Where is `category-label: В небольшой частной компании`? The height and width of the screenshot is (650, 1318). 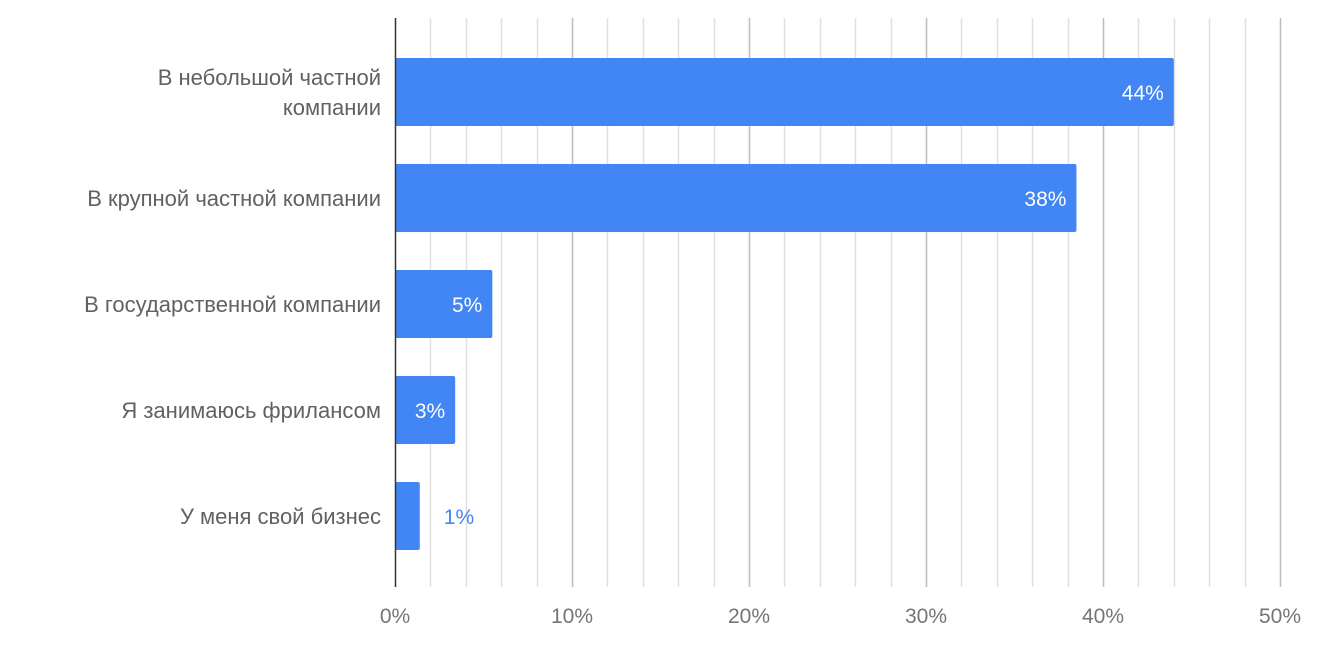
category-label: В небольшой частной компании is located at coordinates (269, 92).